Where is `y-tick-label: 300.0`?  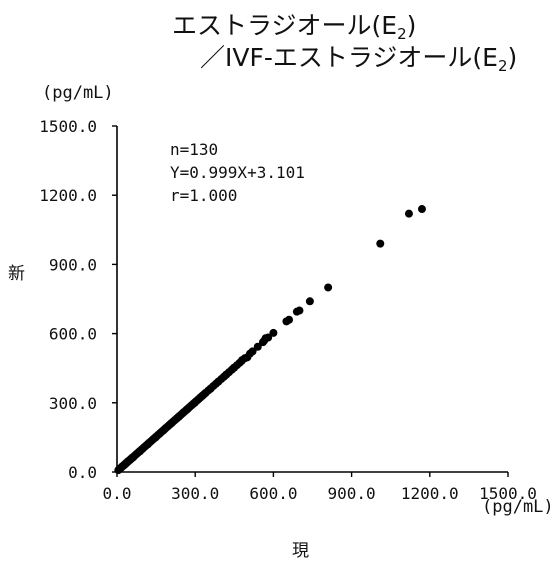
y-tick-label: 300.0 is located at coordinates (73, 403).